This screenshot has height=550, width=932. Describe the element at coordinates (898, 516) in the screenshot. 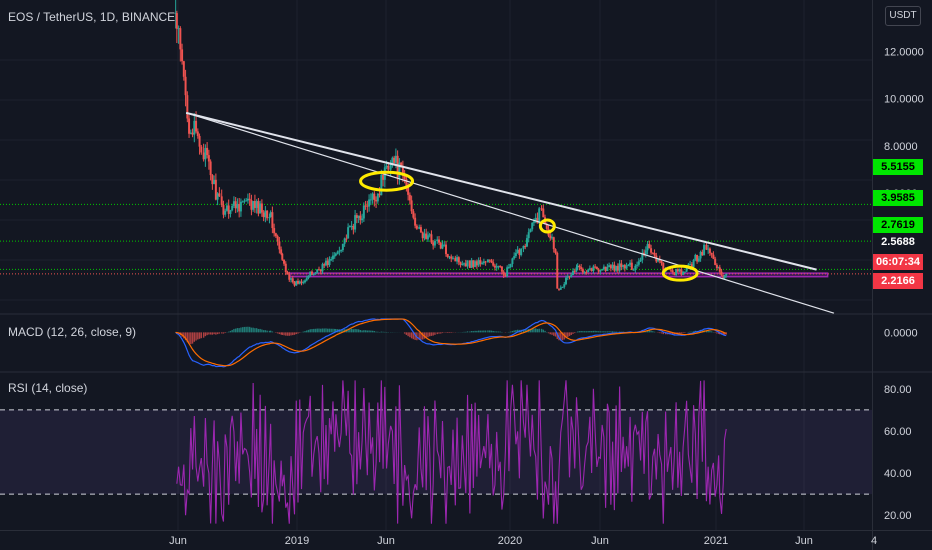

I see `rsi-tick-label: 20.00` at that location.